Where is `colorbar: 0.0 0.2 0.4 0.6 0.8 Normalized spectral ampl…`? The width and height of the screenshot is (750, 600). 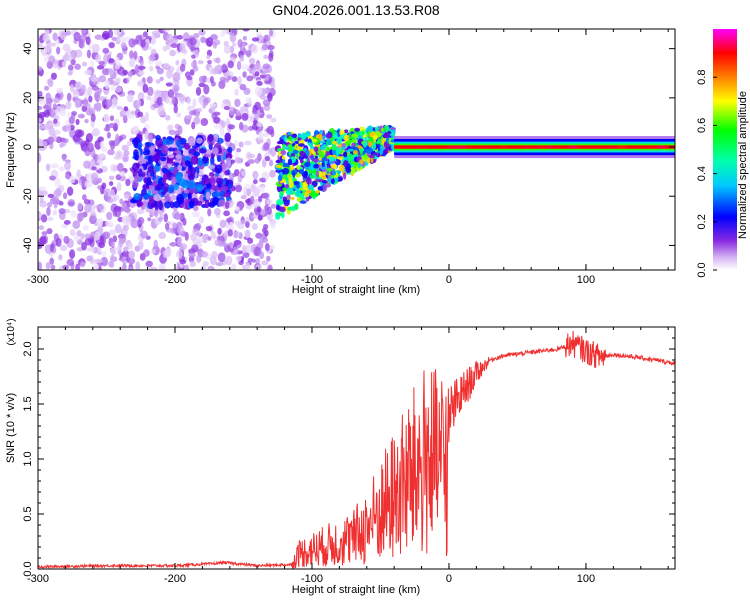 colorbar: 0.0 0.2 0.4 0.6 0.8 Normalized spectral ampl… is located at coordinates (722, 153).